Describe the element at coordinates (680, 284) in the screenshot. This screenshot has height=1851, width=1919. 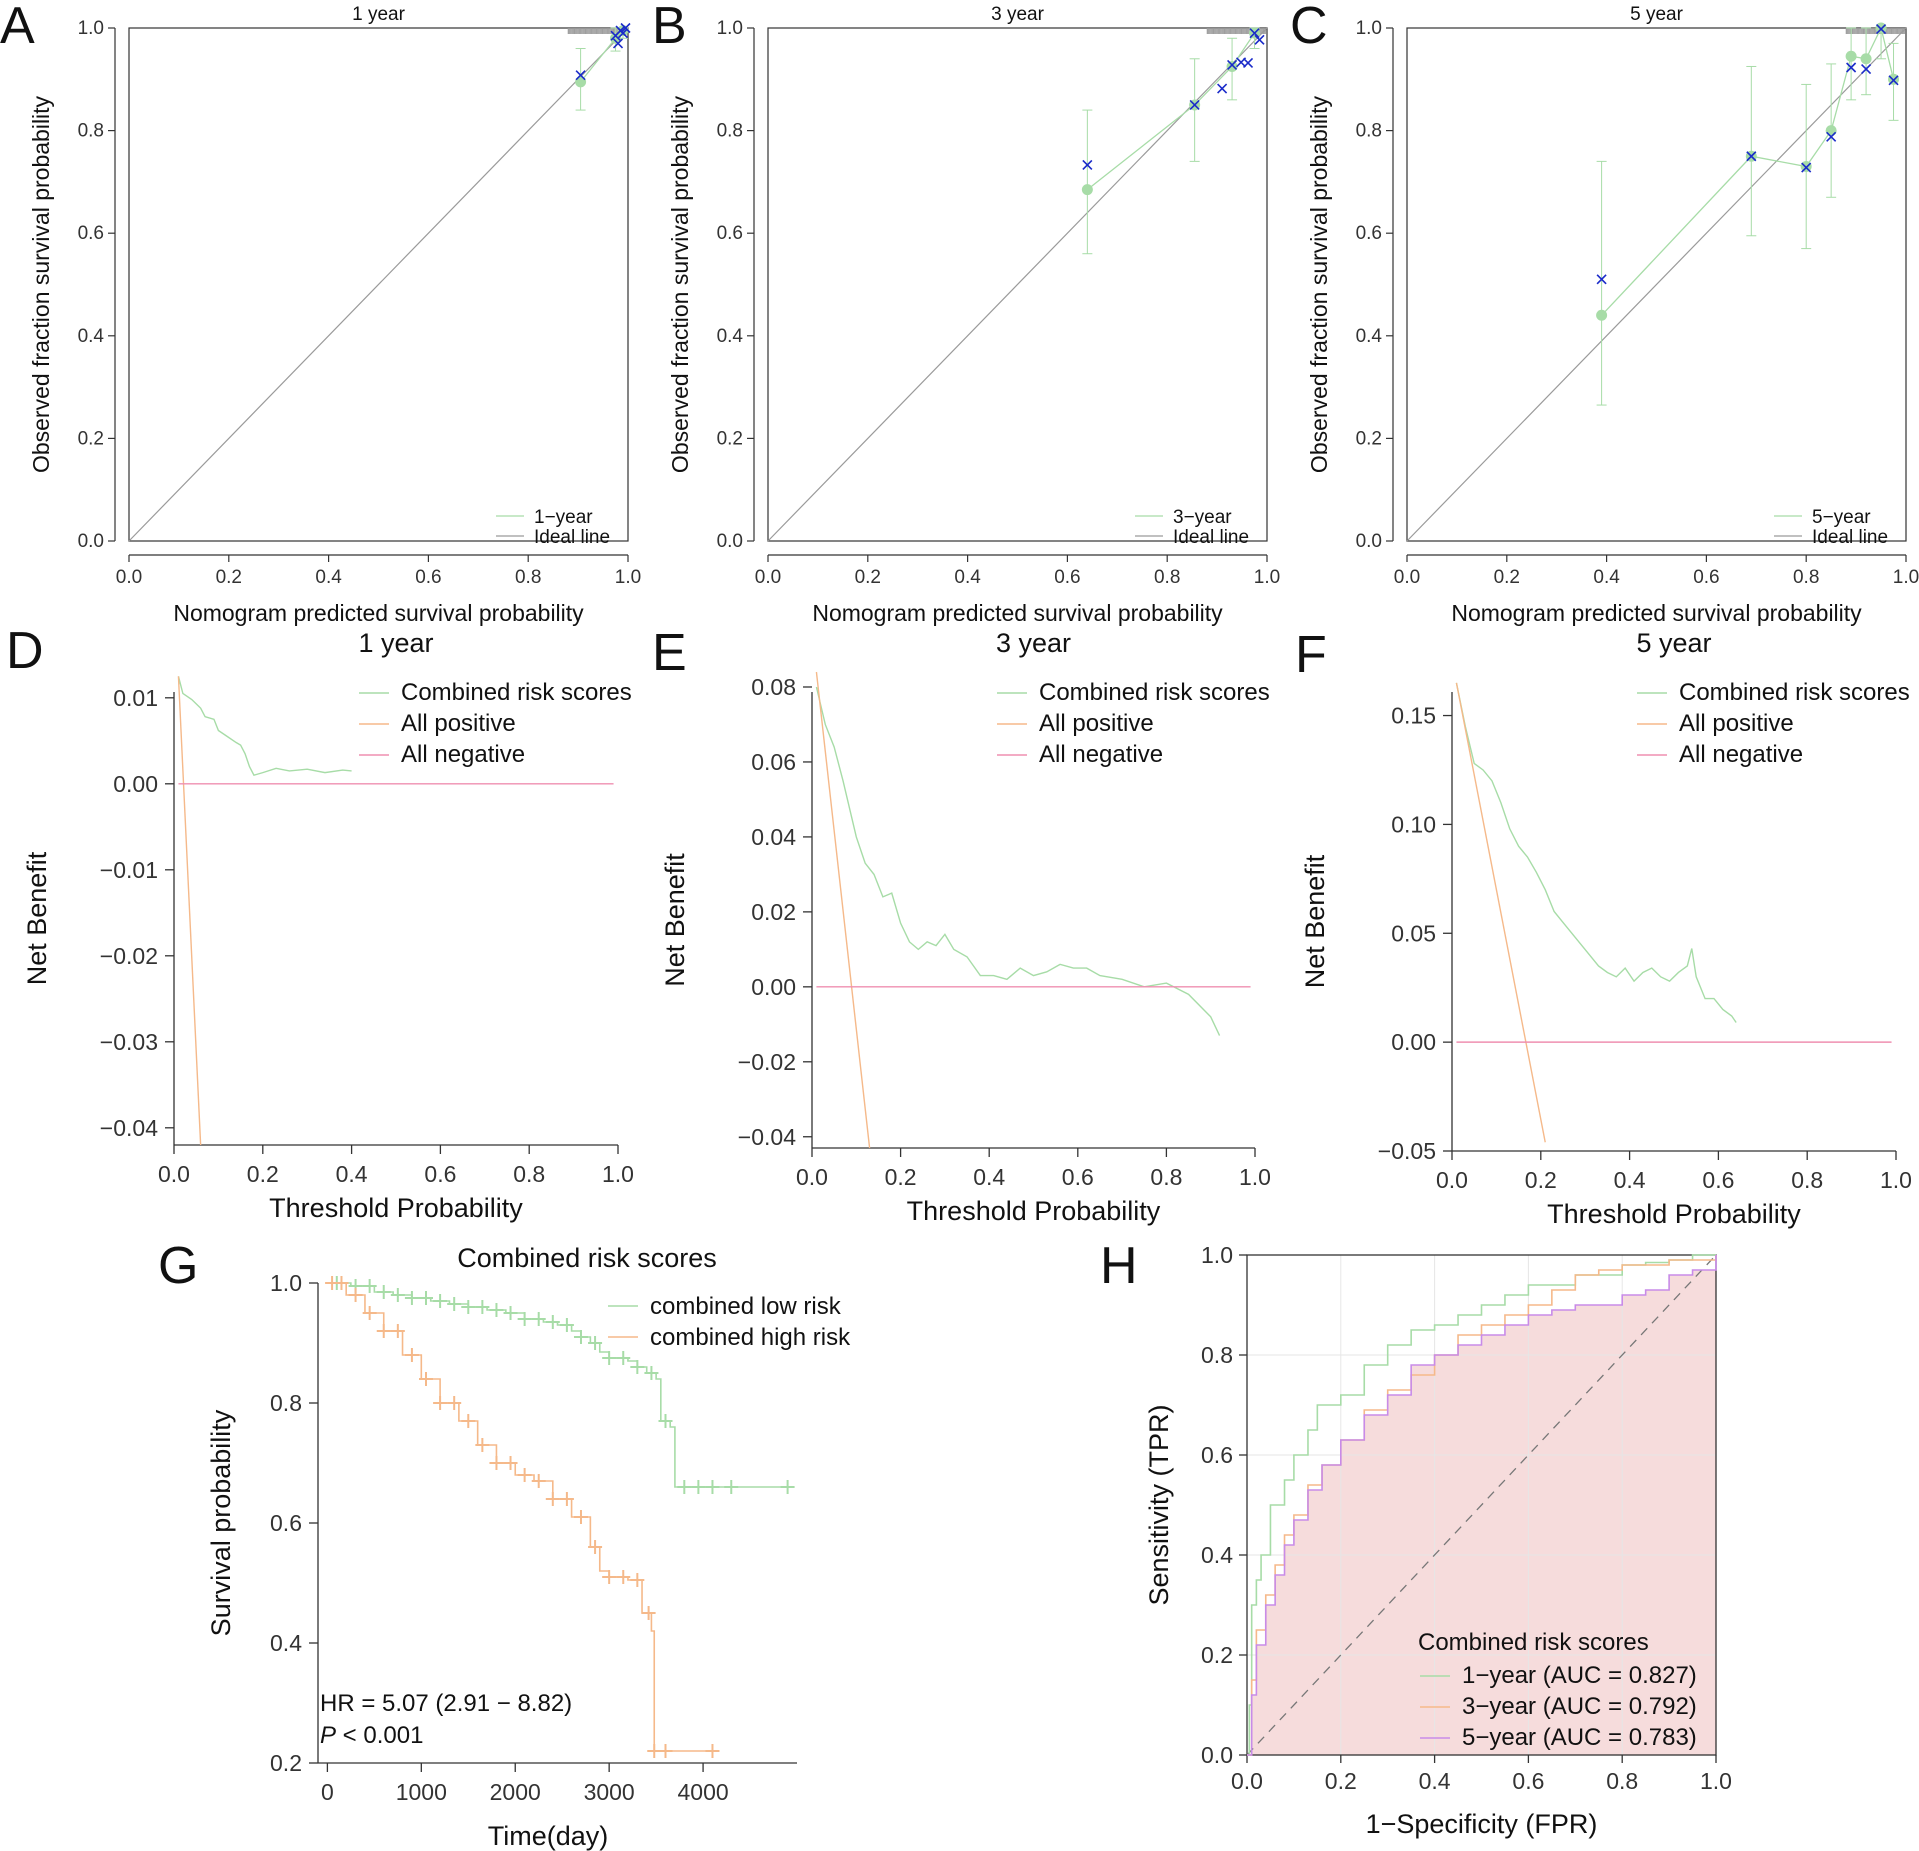
I see `y-axis-label-b: Observed fraction survival probability` at that location.